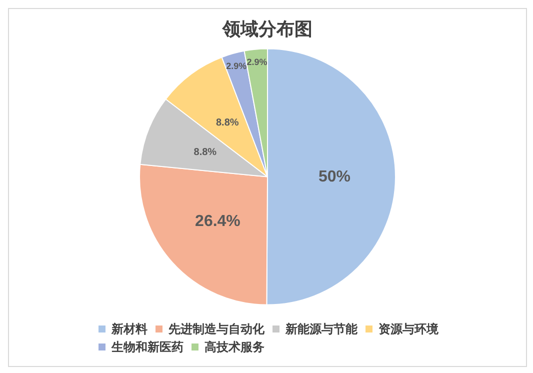 This screenshot has width=533, height=373. Describe the element at coordinates (267, 29) in the screenshot. I see `chart-title: 领域分布图` at that location.